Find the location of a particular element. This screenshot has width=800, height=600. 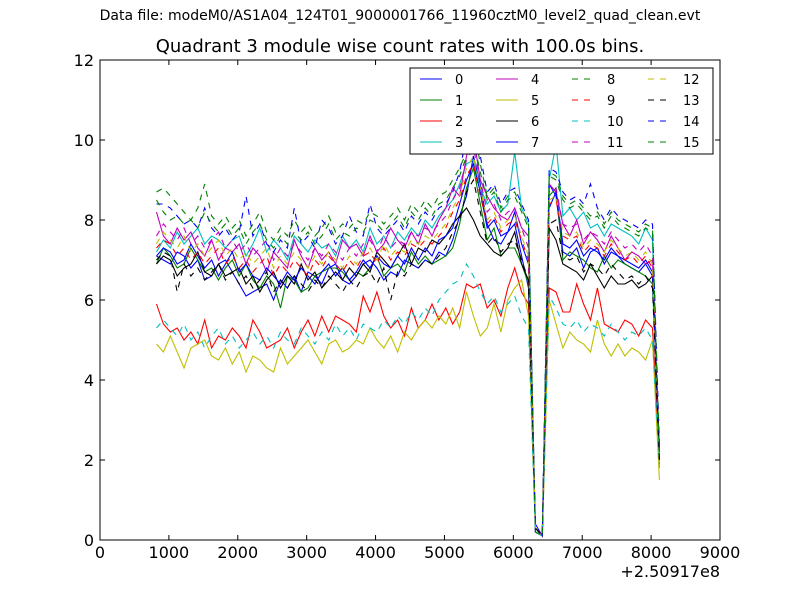

y-tick-label: 12 is located at coordinates (84, 60).